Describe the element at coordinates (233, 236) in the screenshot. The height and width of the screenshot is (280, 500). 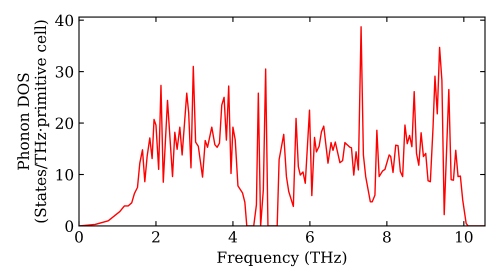
I see `x-tick-label: 4` at that location.